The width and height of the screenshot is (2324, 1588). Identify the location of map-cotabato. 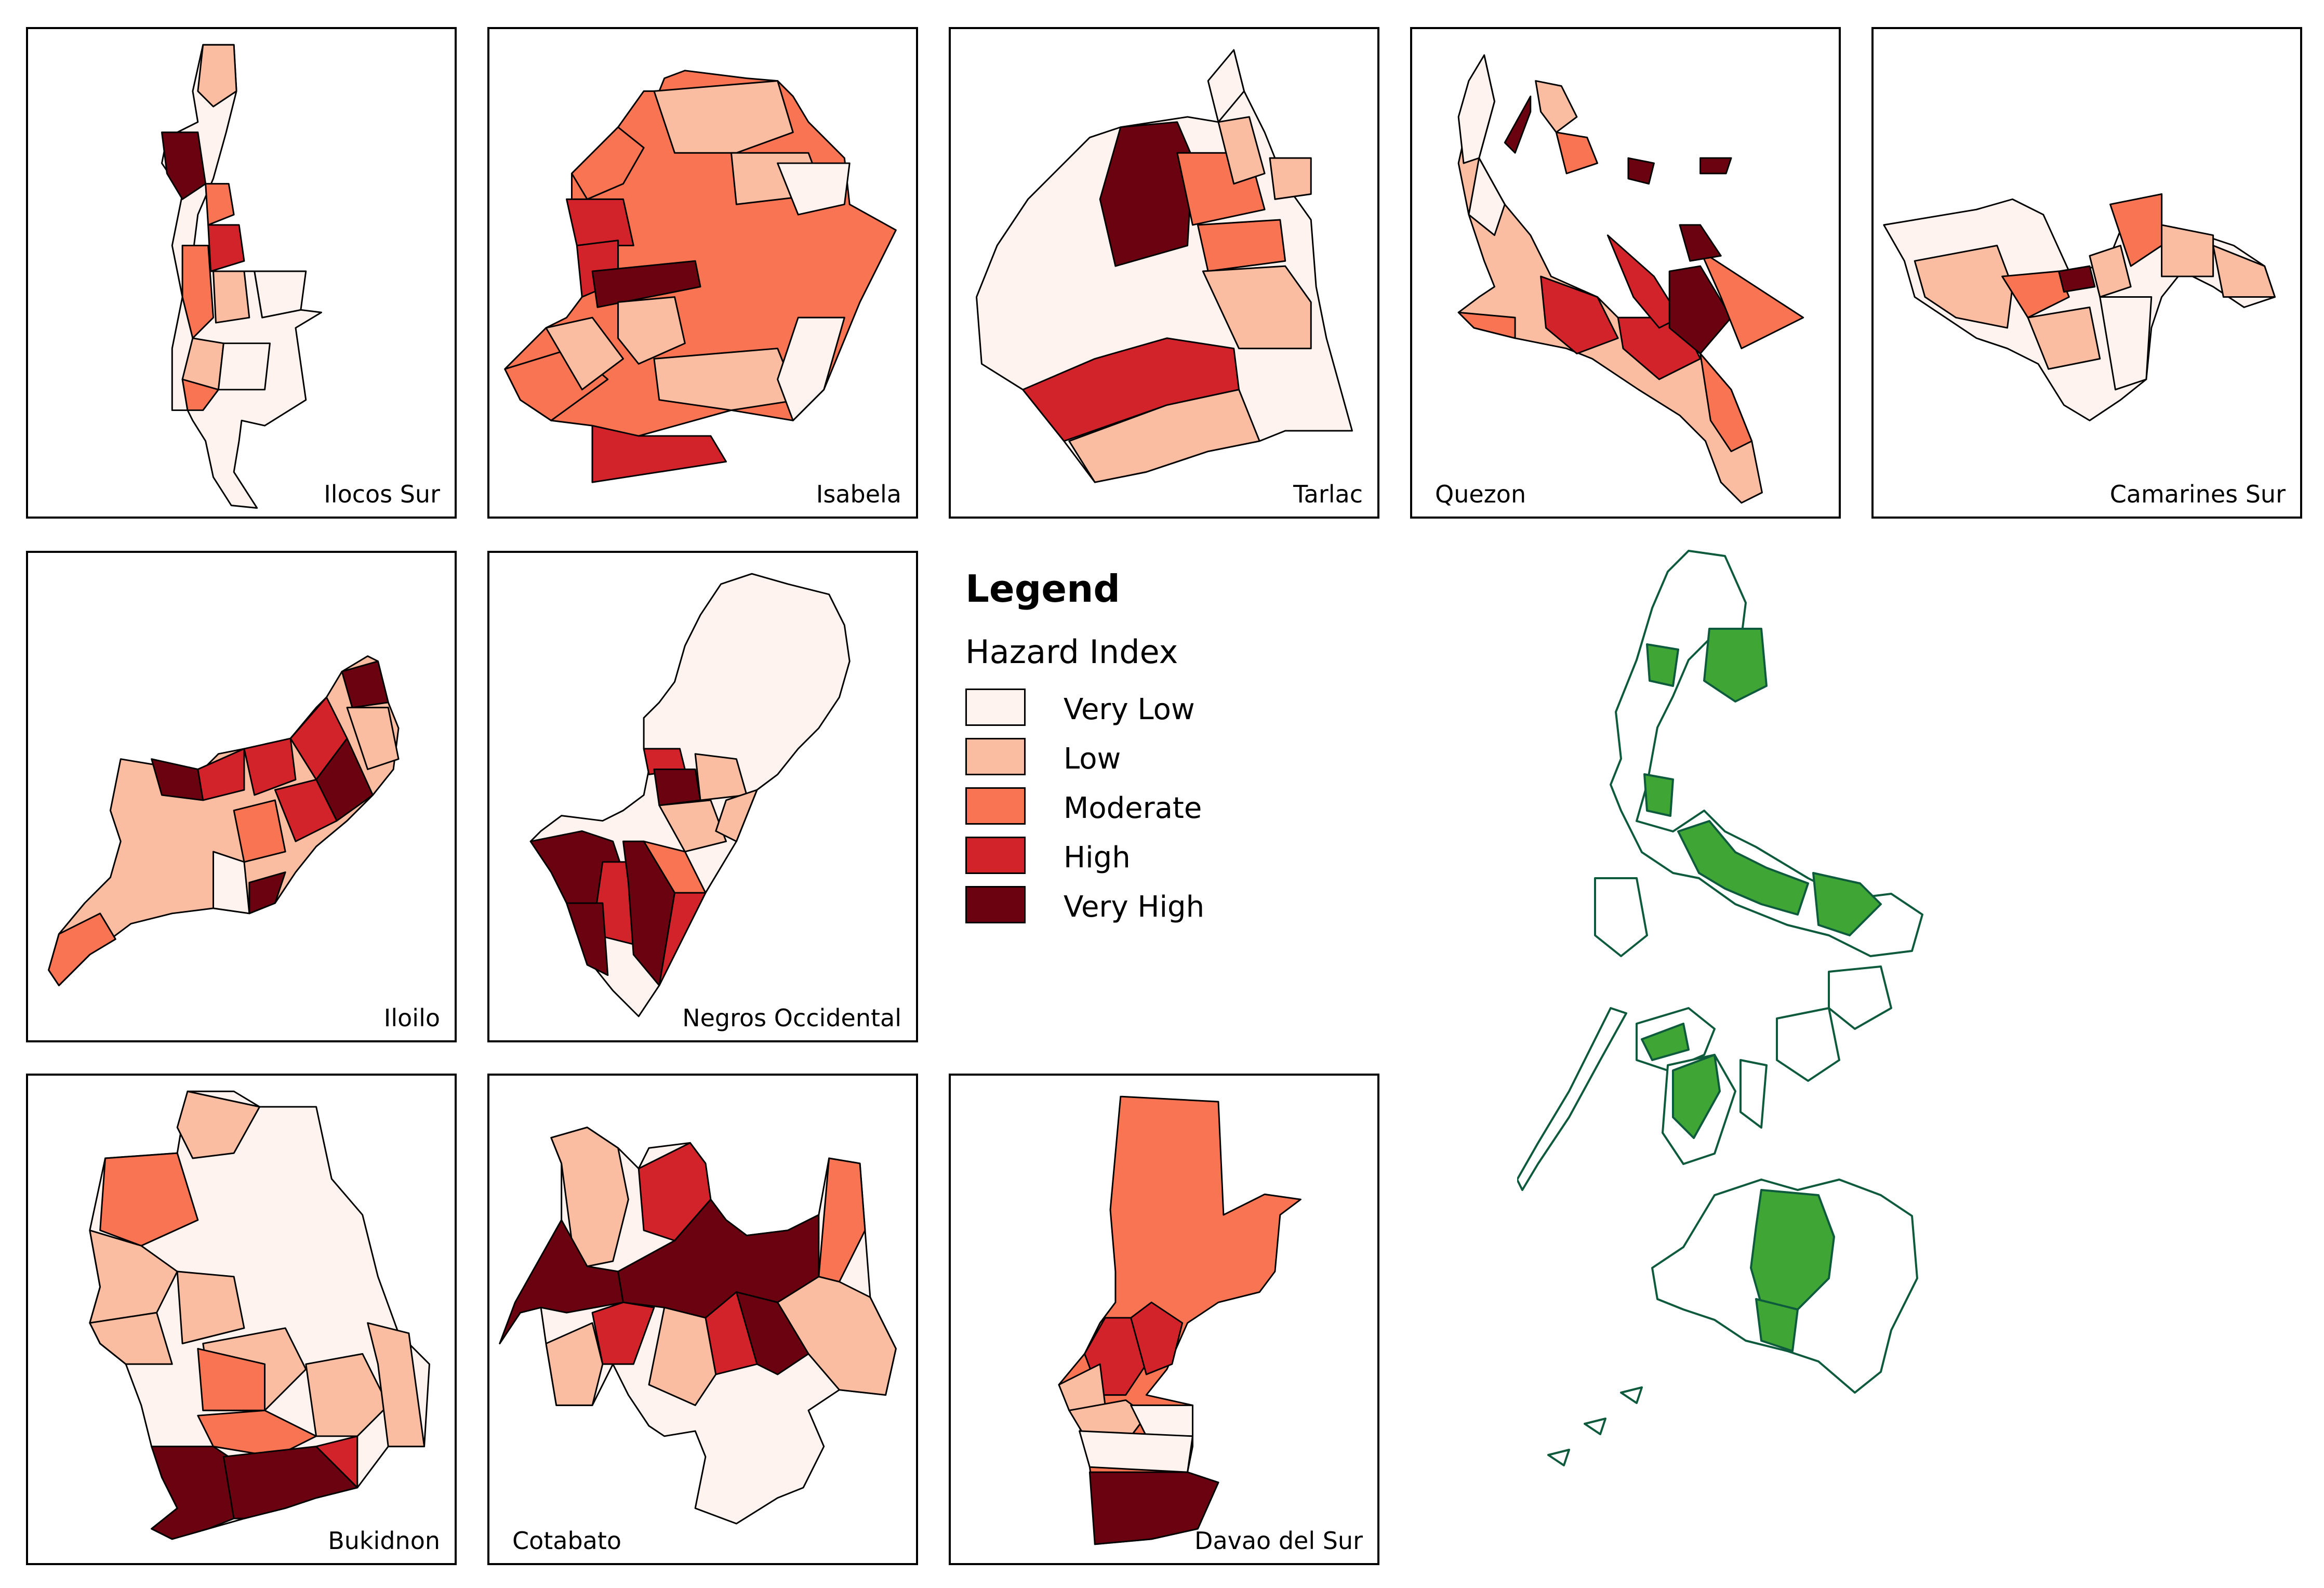
(698, 1326).